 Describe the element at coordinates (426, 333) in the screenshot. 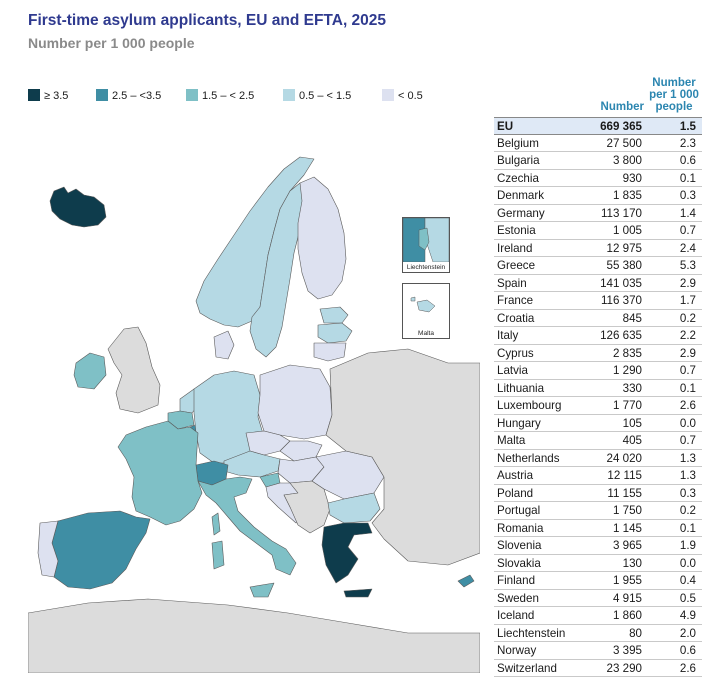

I see `inset-malta-label: Malta` at that location.